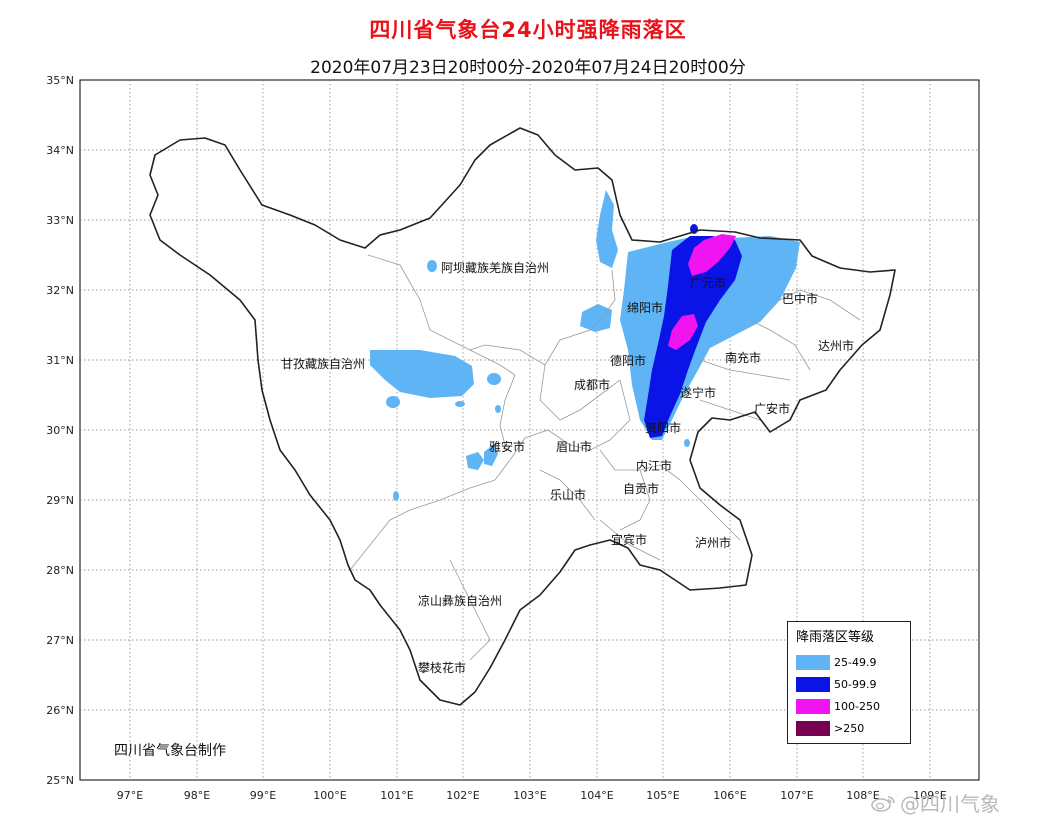 The height and width of the screenshot is (825, 1056). I want to click on city-label-mianyang: 绵阳市, so click(645, 307).